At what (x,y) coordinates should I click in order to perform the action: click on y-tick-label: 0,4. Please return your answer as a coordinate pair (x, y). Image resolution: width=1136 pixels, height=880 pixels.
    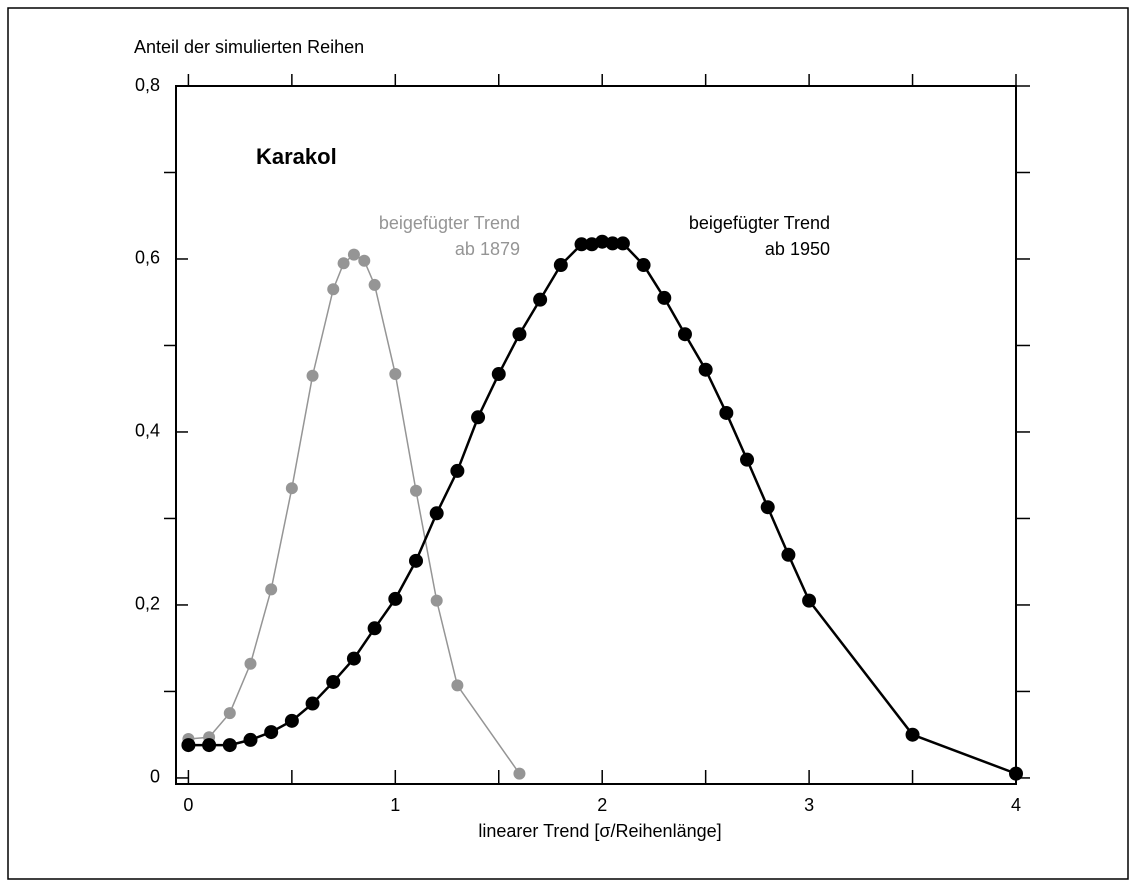
    Looking at the image, I should click on (147, 431).